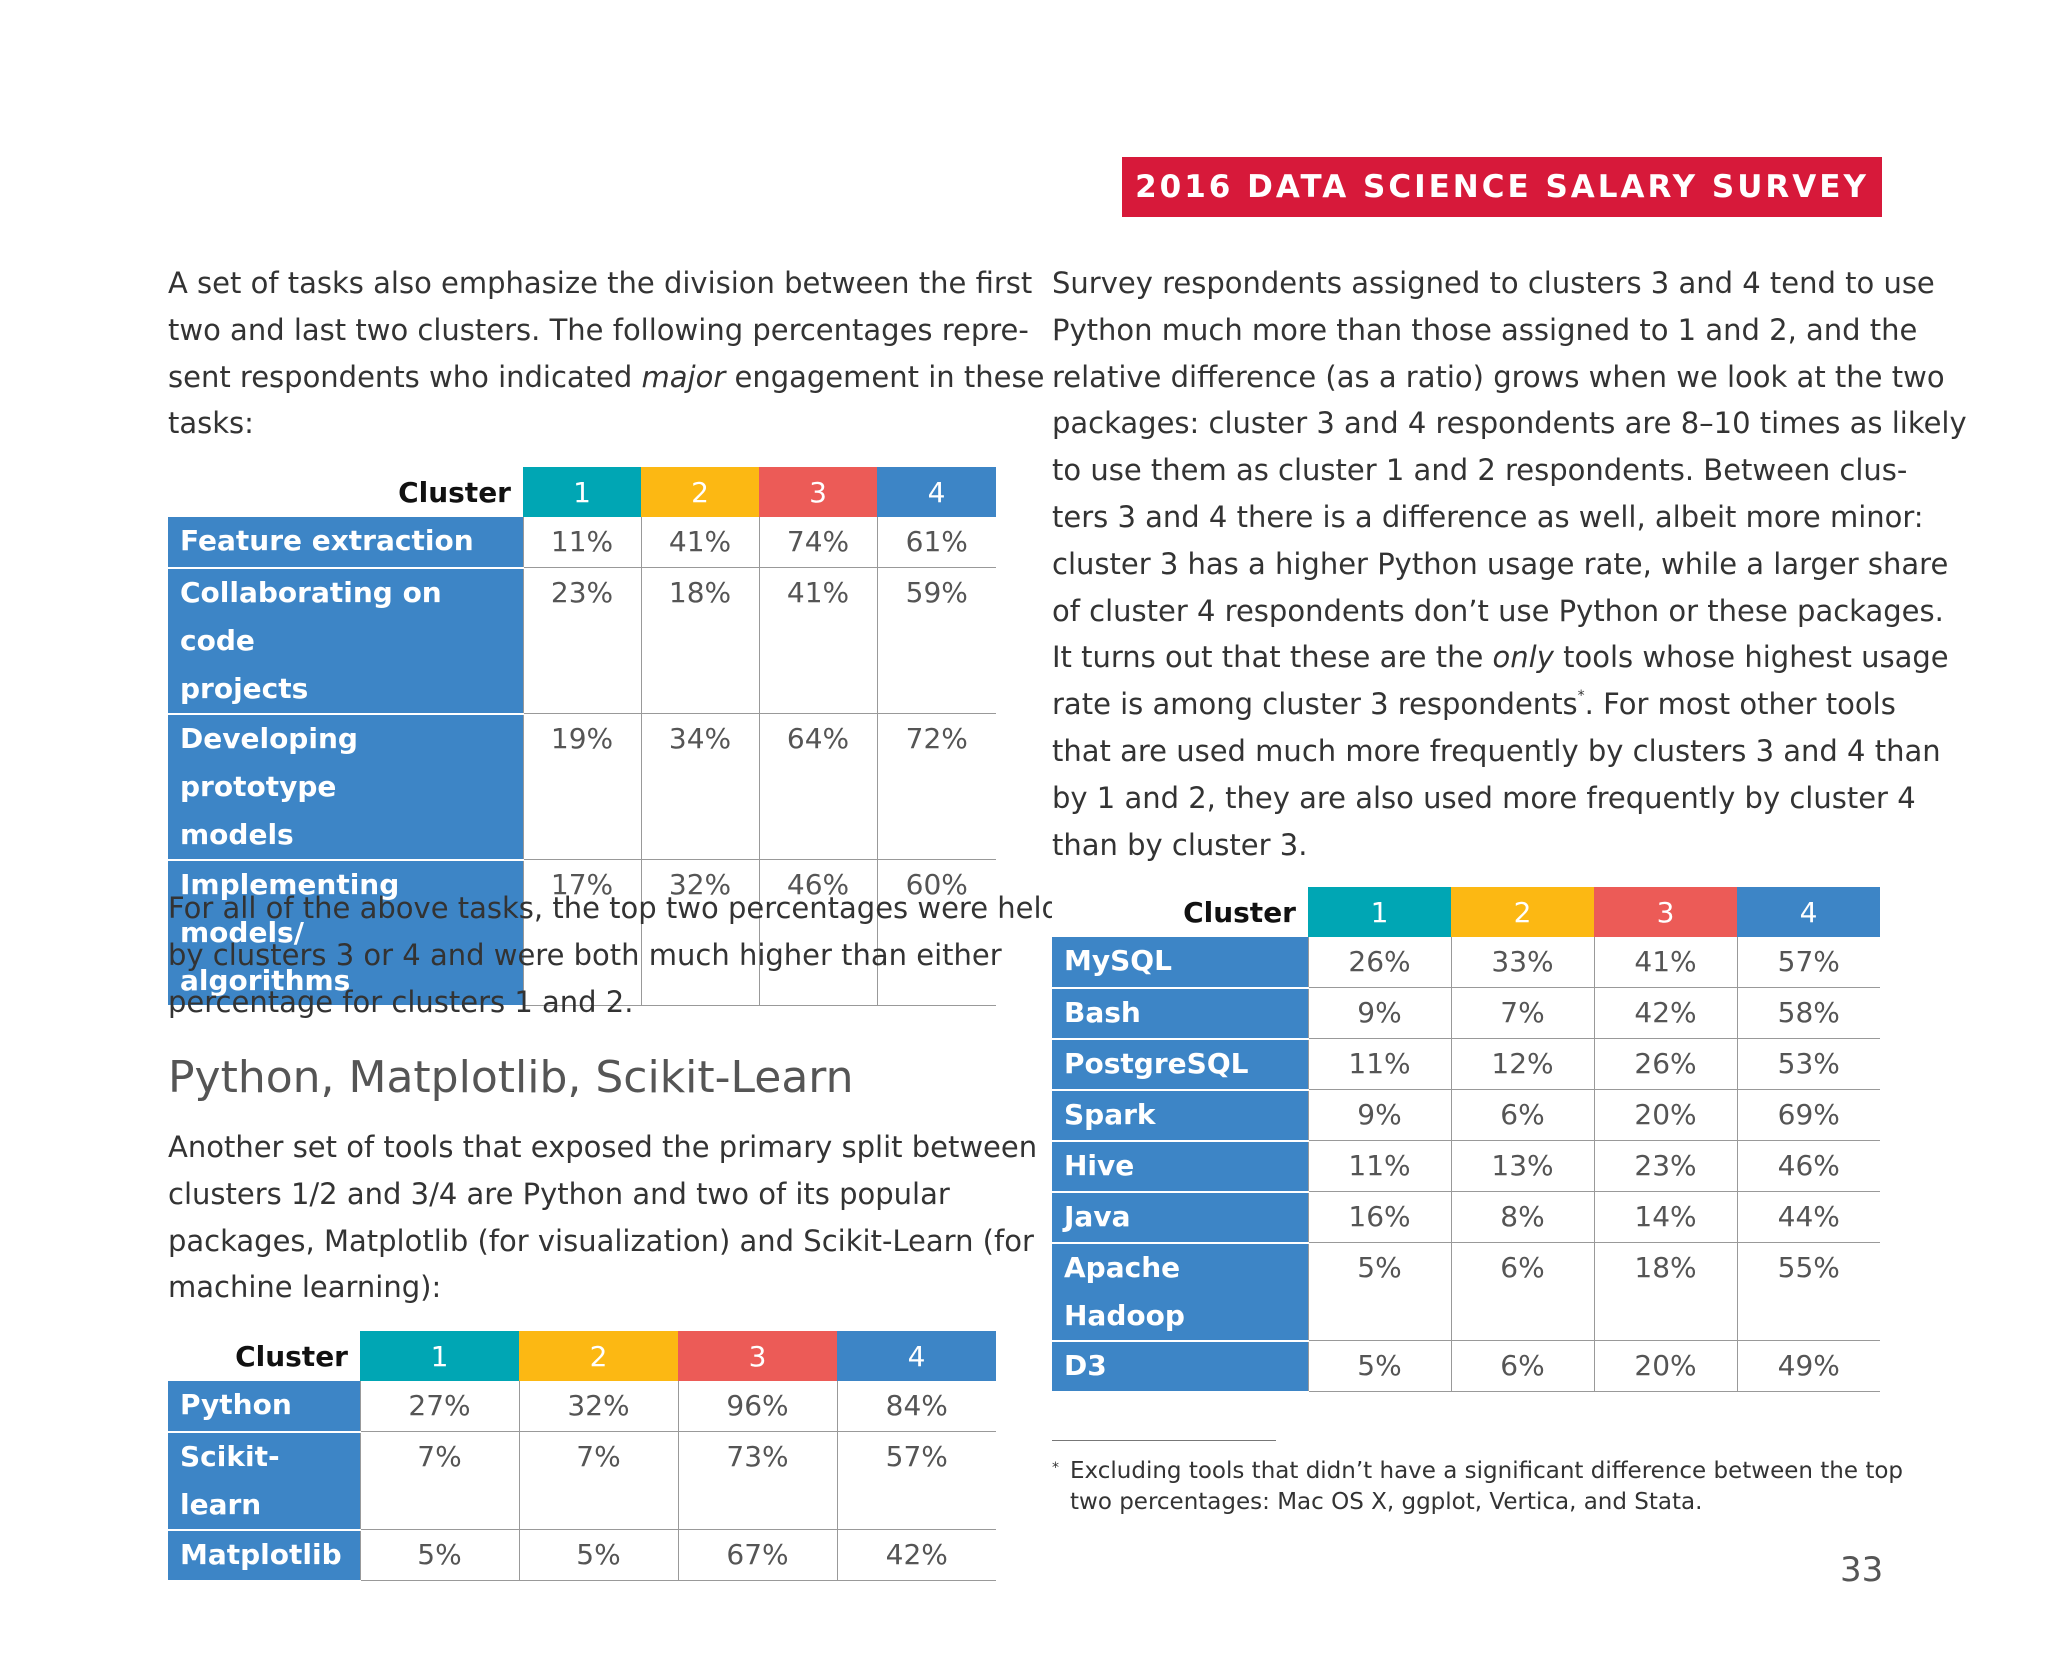 This screenshot has width=2048, height=1655. I want to click on table-cell: 73%, so click(757, 1480).